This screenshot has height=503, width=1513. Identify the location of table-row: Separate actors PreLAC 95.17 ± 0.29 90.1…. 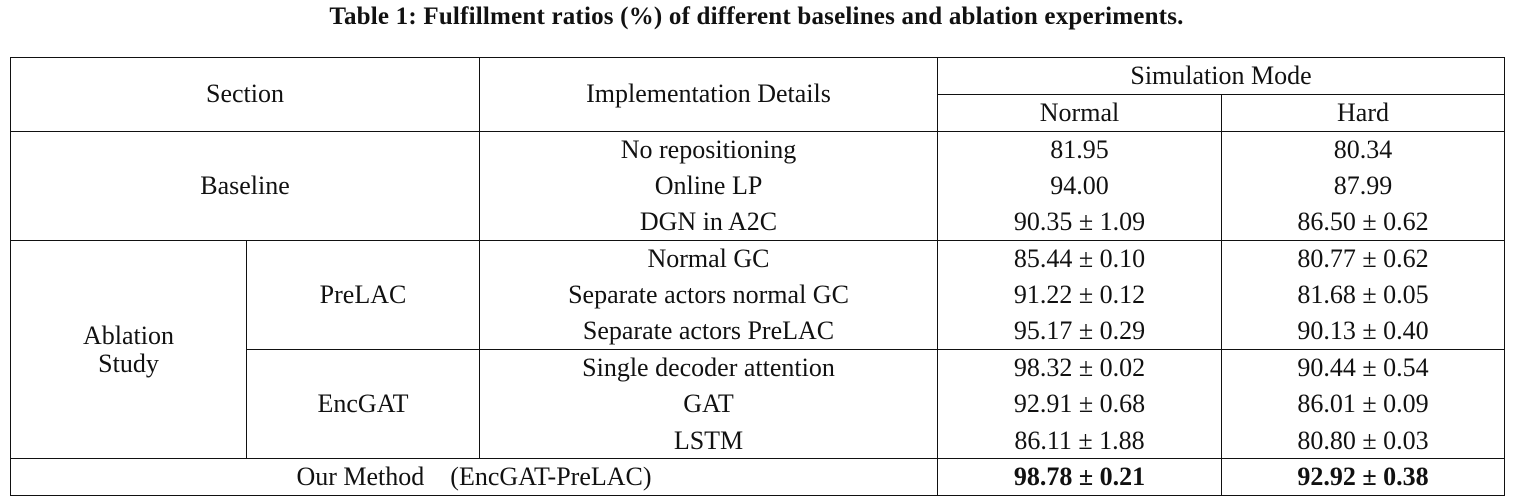
(758, 331).